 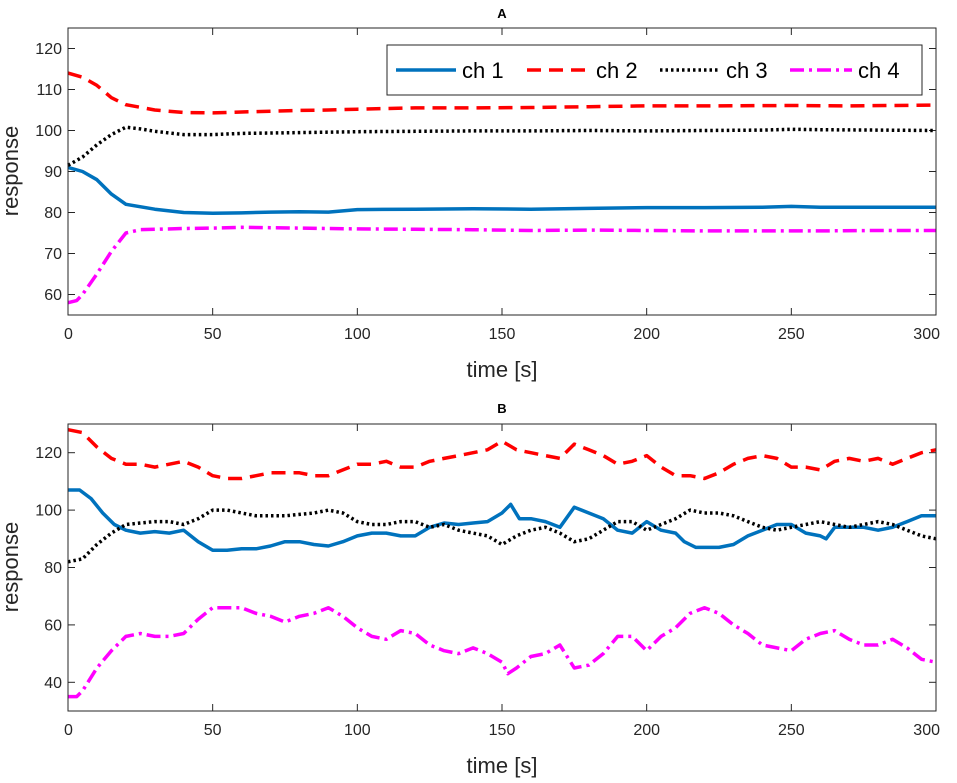 I want to click on panel-b-xtick-label: 150, so click(x=502, y=730).